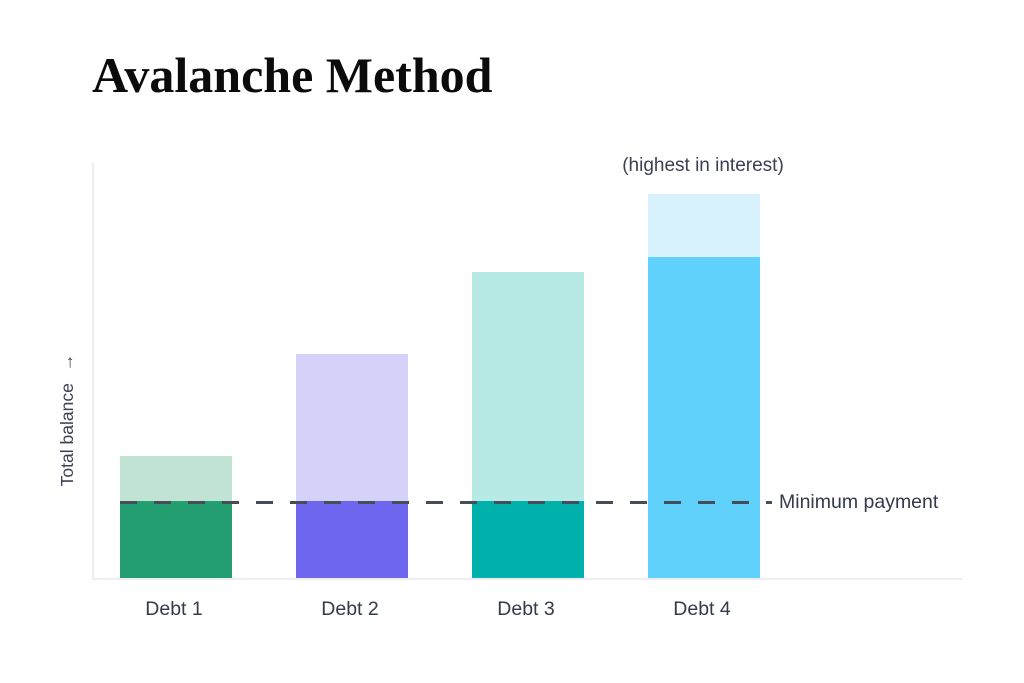  What do you see at coordinates (446, 502) in the screenshot?
I see `minimum-payment-line` at bounding box center [446, 502].